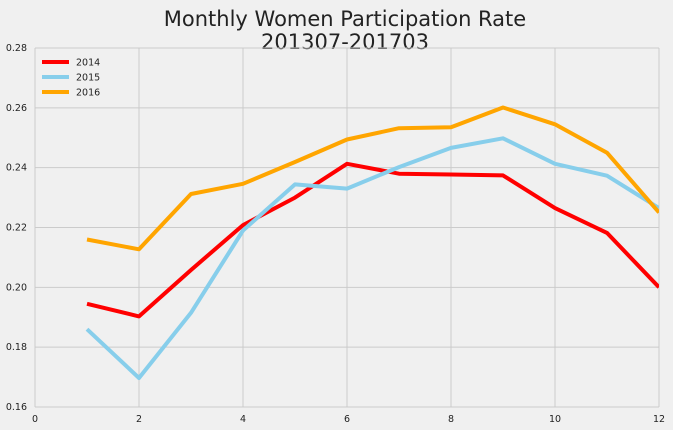 The height and width of the screenshot is (430, 673). Describe the element at coordinates (88, 93) in the screenshot. I see `legend-label-2016: 2016` at that location.